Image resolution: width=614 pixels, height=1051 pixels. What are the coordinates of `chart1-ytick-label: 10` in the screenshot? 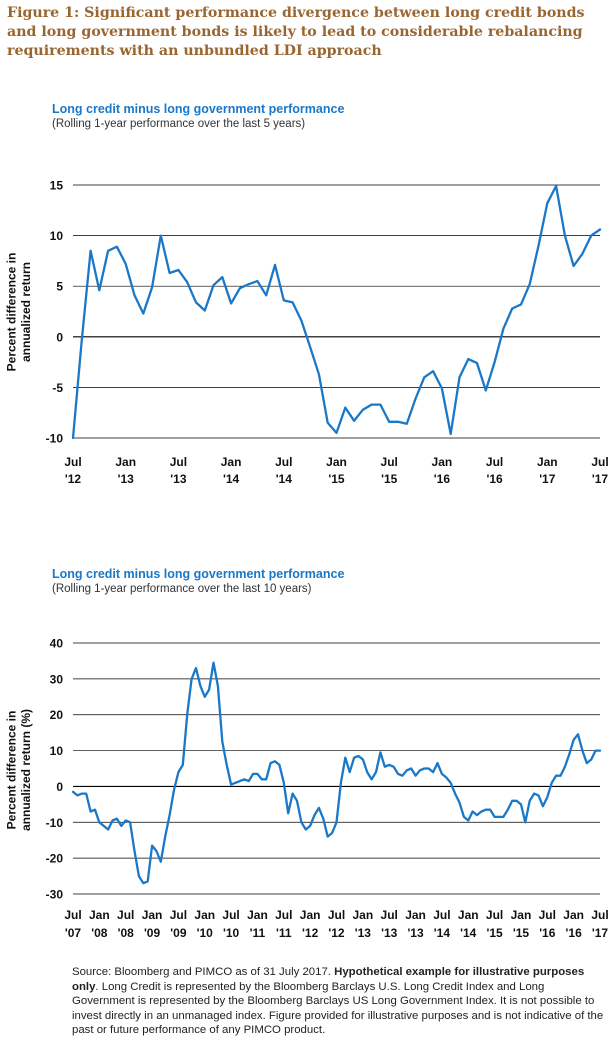 It's located at (57, 236).